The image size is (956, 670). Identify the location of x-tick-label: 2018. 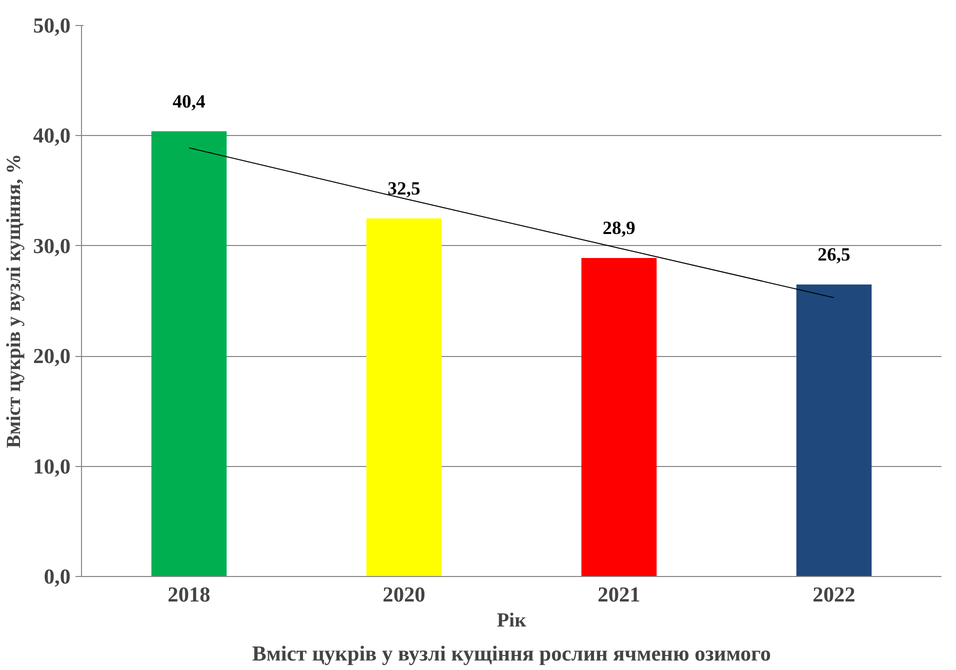
(189, 594).